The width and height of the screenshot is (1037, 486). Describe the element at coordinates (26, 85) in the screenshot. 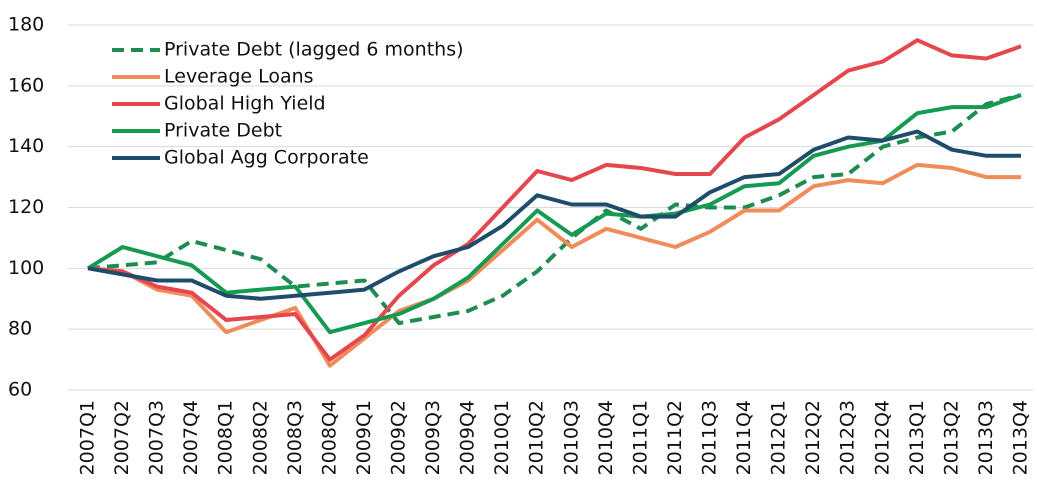

I see `y-tick-label: 160` at that location.